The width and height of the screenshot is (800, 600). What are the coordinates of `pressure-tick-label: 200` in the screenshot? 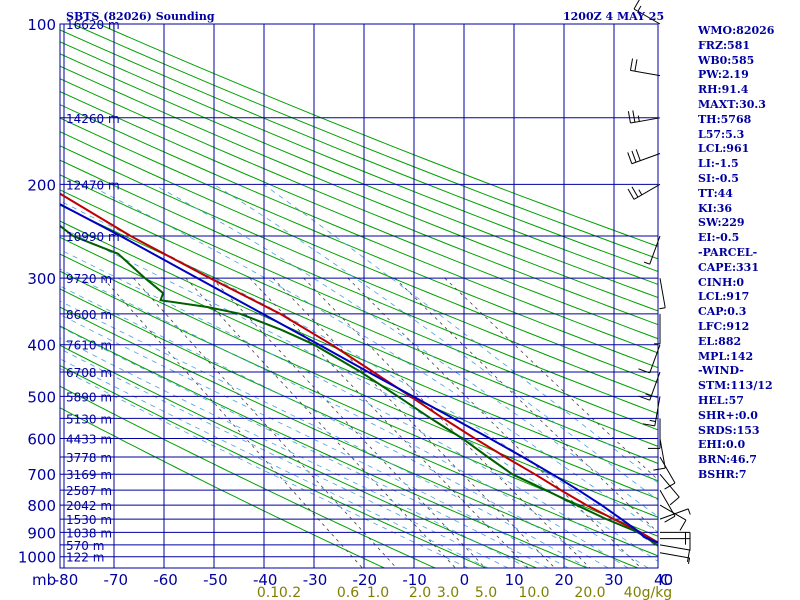 It's located at (41, 185).